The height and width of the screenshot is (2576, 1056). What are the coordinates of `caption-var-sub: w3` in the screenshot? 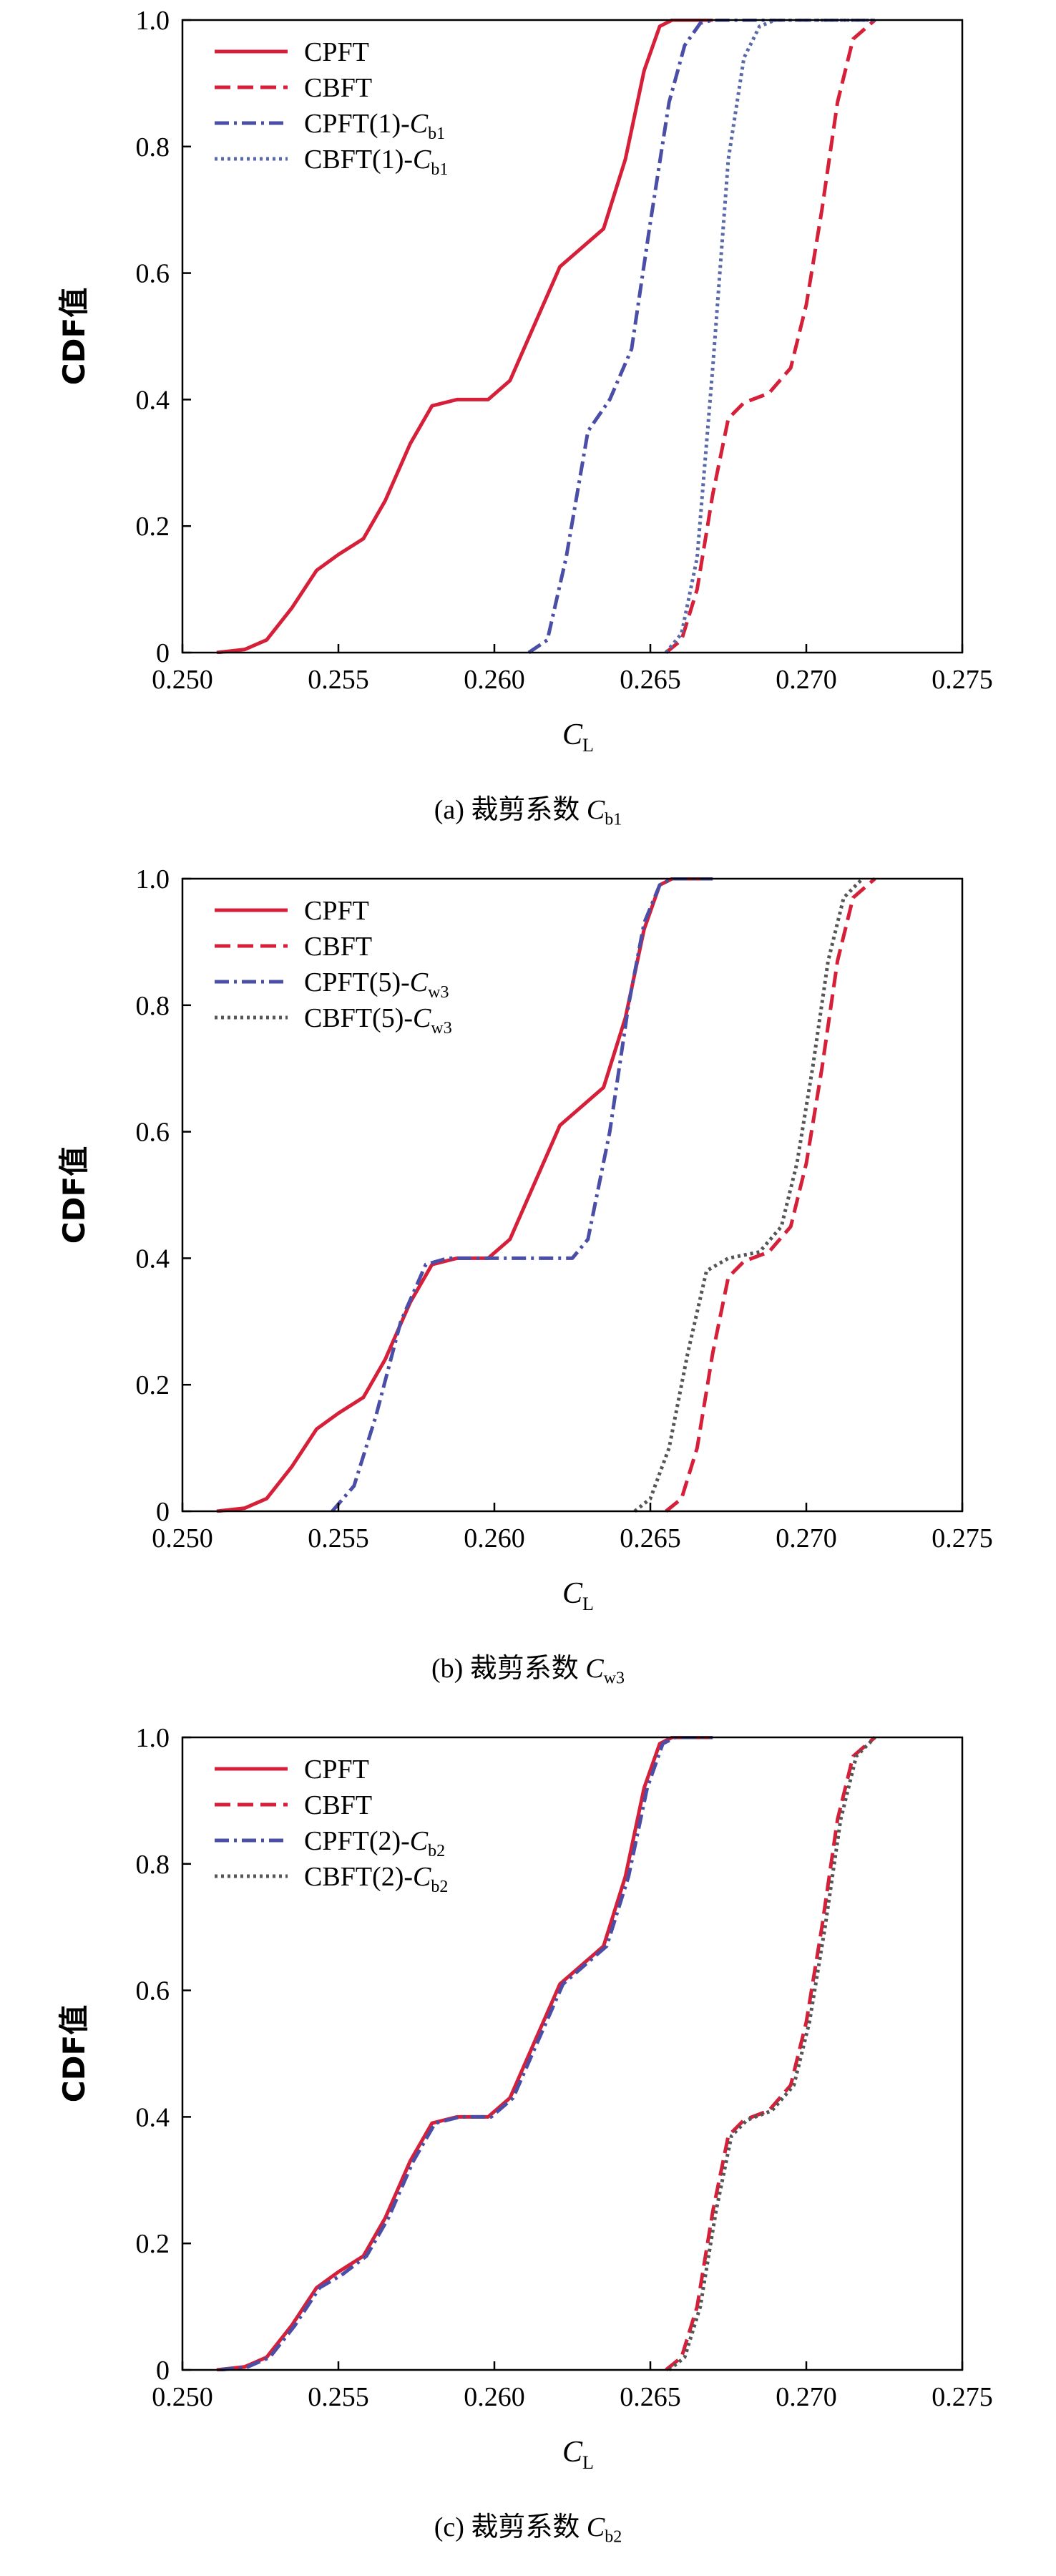 It's located at (614, 1678).